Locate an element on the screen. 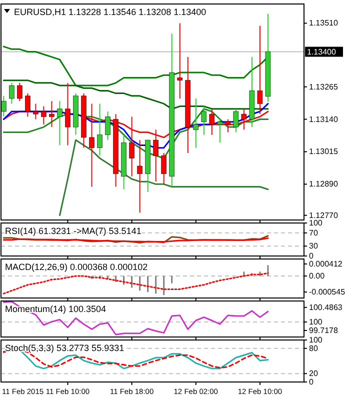 This screenshot has height=400, width=350. y-tick-label: -0.000545 is located at coordinates (327, 291).